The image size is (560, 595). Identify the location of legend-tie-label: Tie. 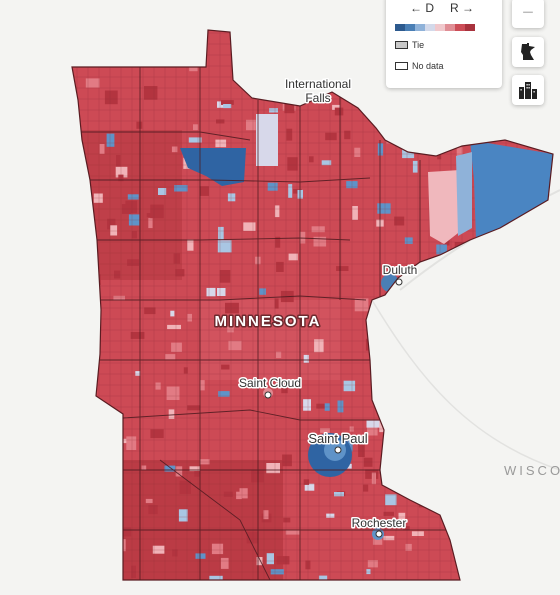
(418, 45).